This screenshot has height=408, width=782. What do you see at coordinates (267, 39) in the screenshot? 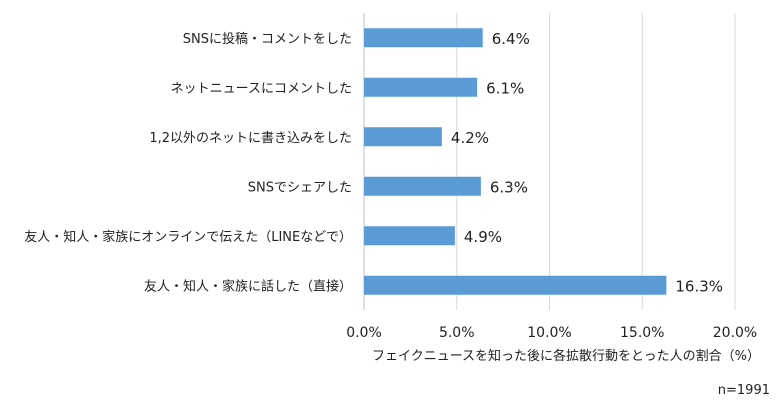
I see `category-label: SNSに投稿・コメントをした` at bounding box center [267, 39].